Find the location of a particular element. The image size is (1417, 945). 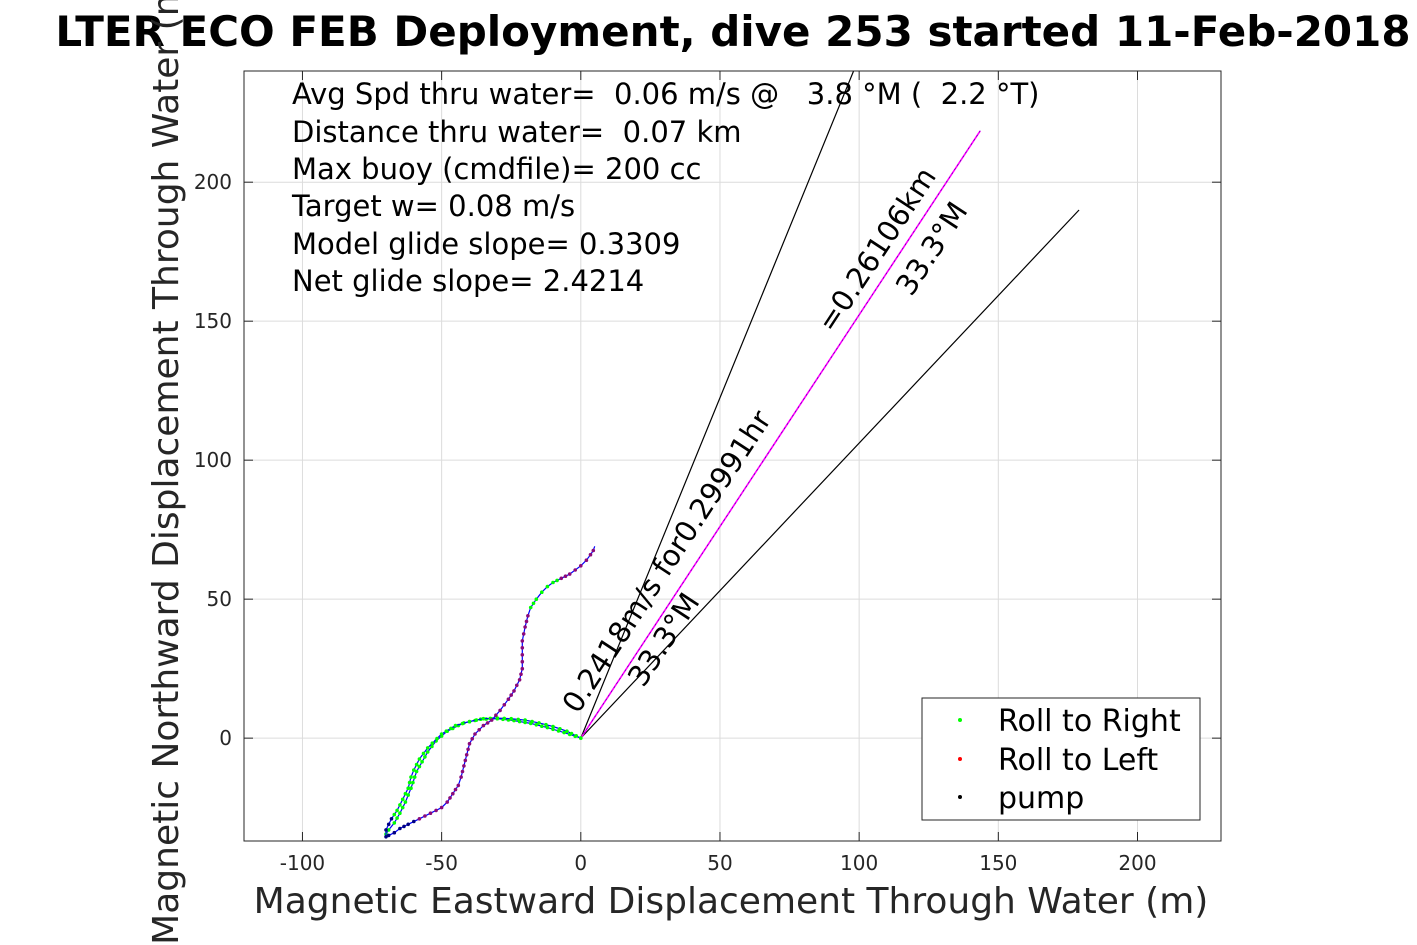

x-tick-label: -100 is located at coordinates (302, 863).